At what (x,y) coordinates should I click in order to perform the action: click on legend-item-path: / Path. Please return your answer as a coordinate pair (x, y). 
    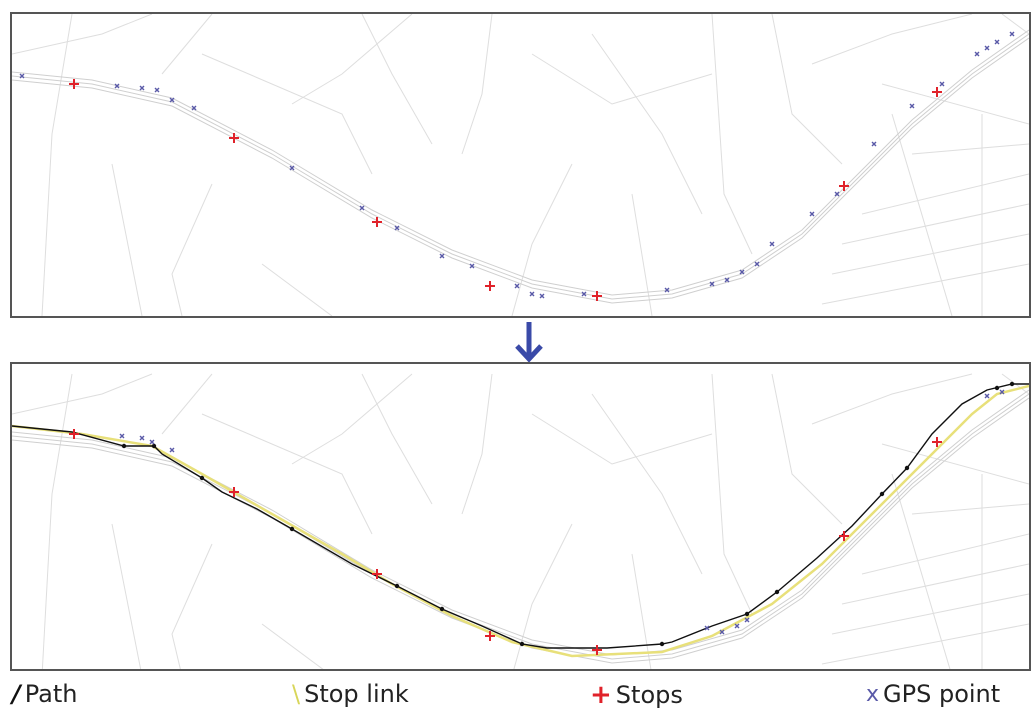
    Looking at the image, I should click on (45, 694).